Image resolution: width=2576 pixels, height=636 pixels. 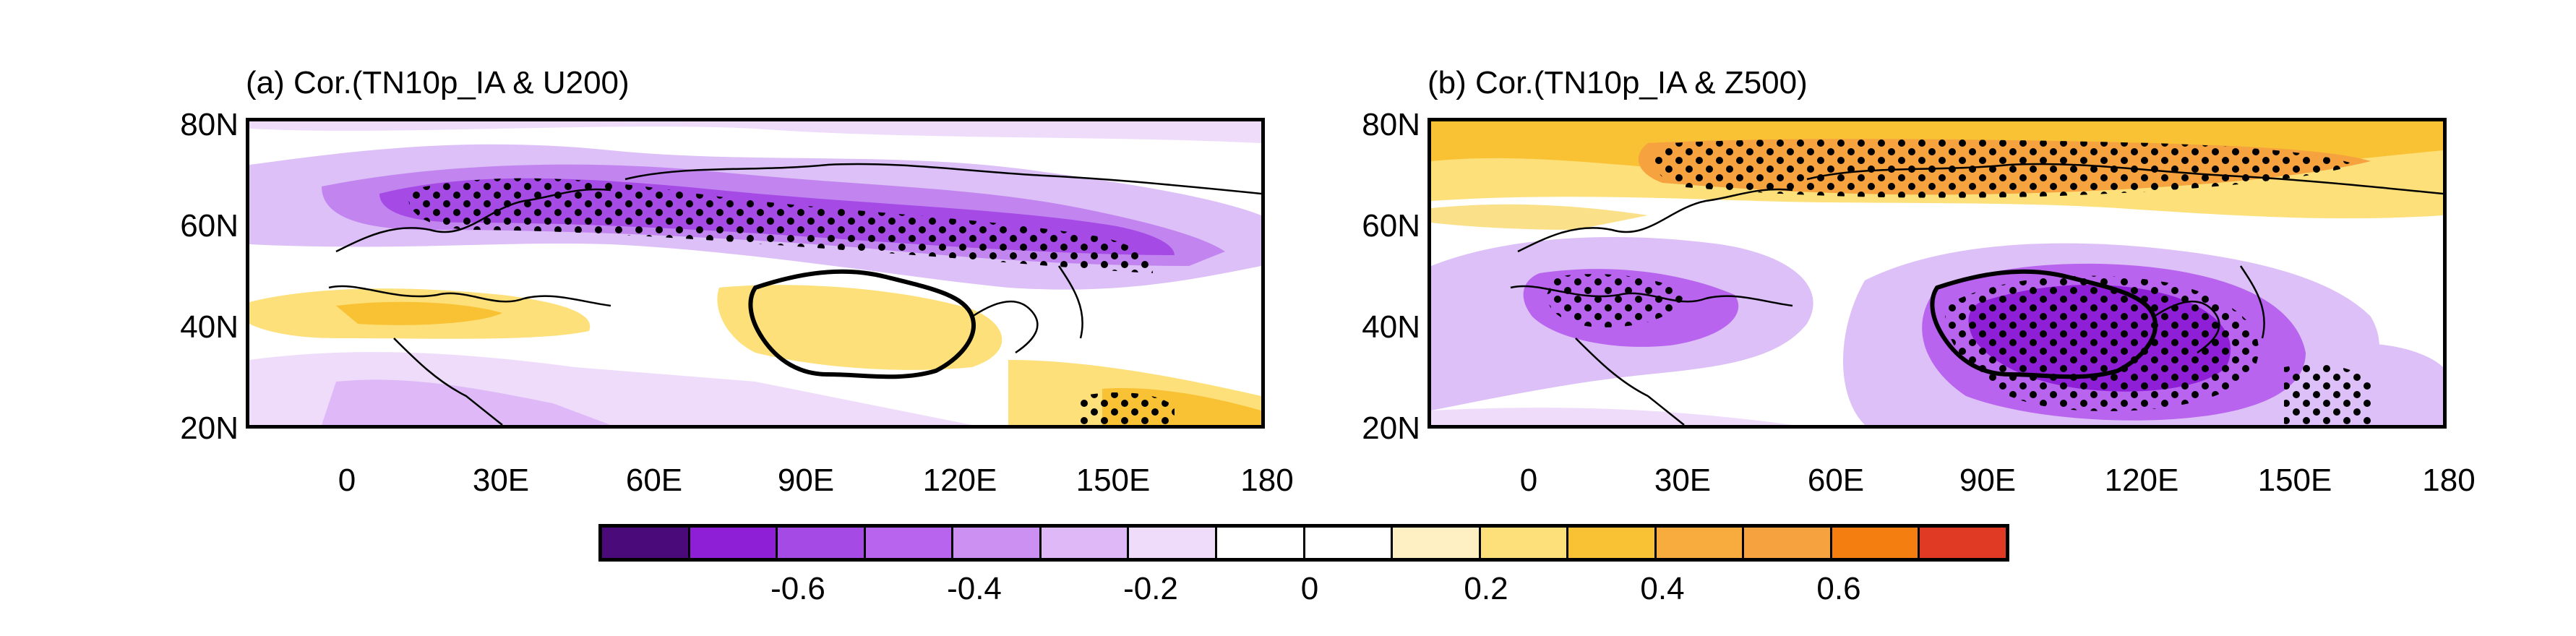 What do you see at coordinates (1988, 480) in the screenshot?
I see `panel-b-xtick-90e: 90E` at bounding box center [1988, 480].